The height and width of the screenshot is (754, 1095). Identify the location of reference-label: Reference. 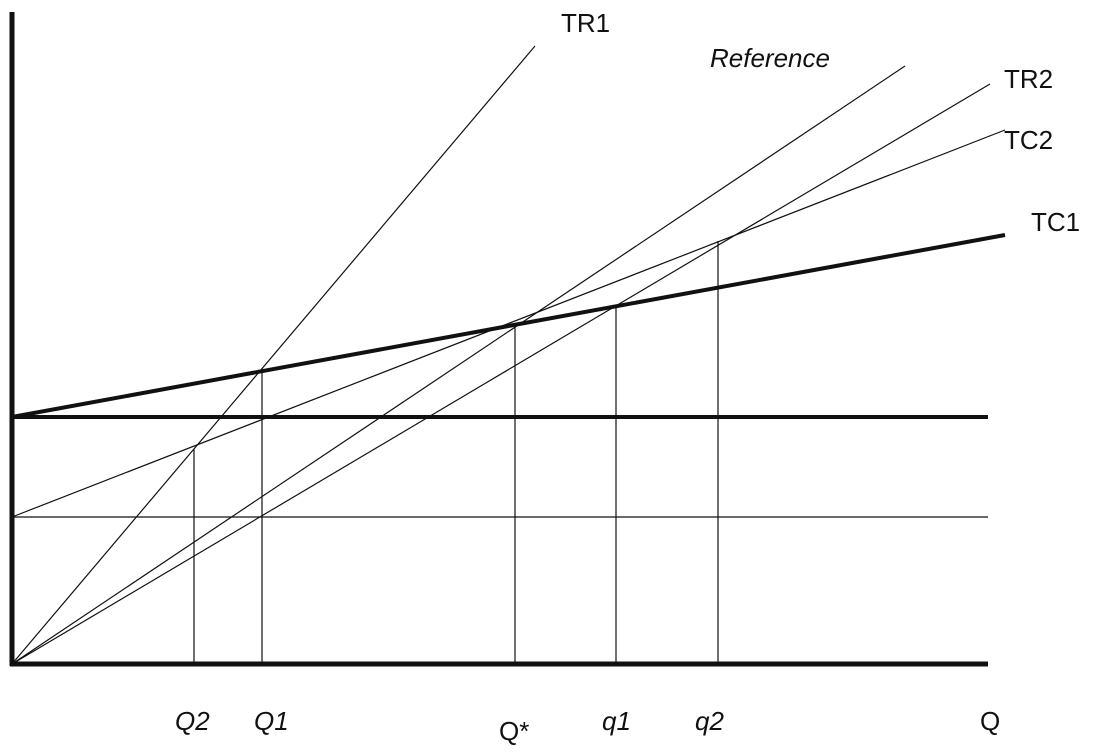
(770, 58).